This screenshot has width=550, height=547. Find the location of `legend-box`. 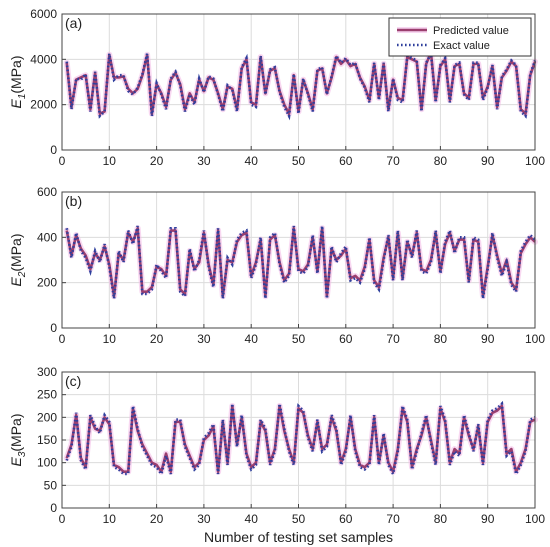

legend-box is located at coordinates (460, 37).